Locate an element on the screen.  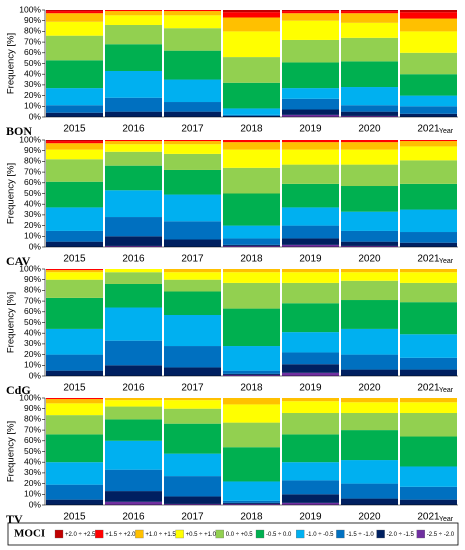
y-tick-label: 40% is located at coordinates (32, 332).